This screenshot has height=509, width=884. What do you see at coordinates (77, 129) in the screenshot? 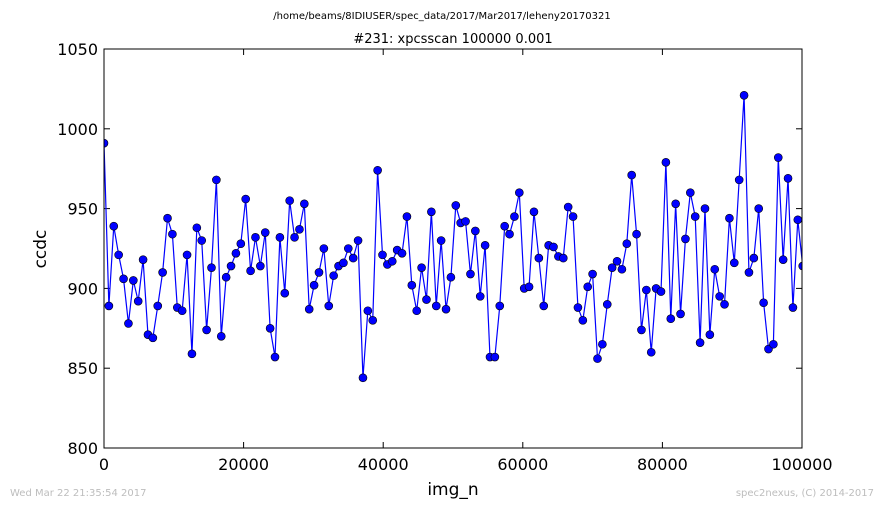
I see `y-tick-label: 1000` at bounding box center [77, 129].